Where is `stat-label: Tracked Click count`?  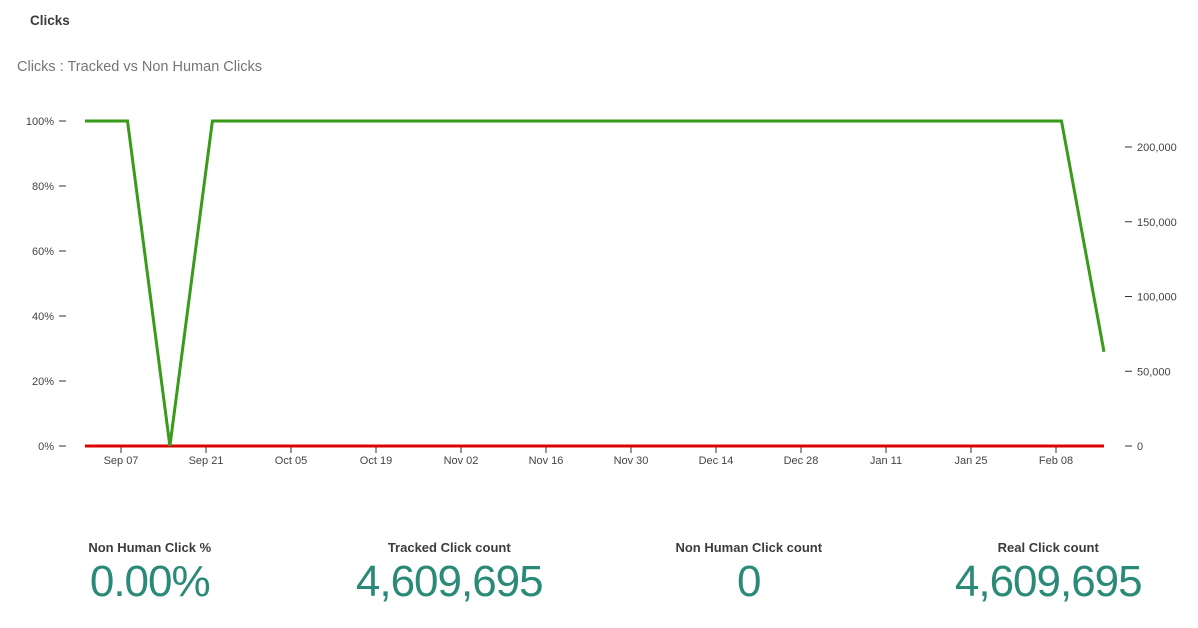
stat-label: Tracked Click count is located at coordinates (449, 547).